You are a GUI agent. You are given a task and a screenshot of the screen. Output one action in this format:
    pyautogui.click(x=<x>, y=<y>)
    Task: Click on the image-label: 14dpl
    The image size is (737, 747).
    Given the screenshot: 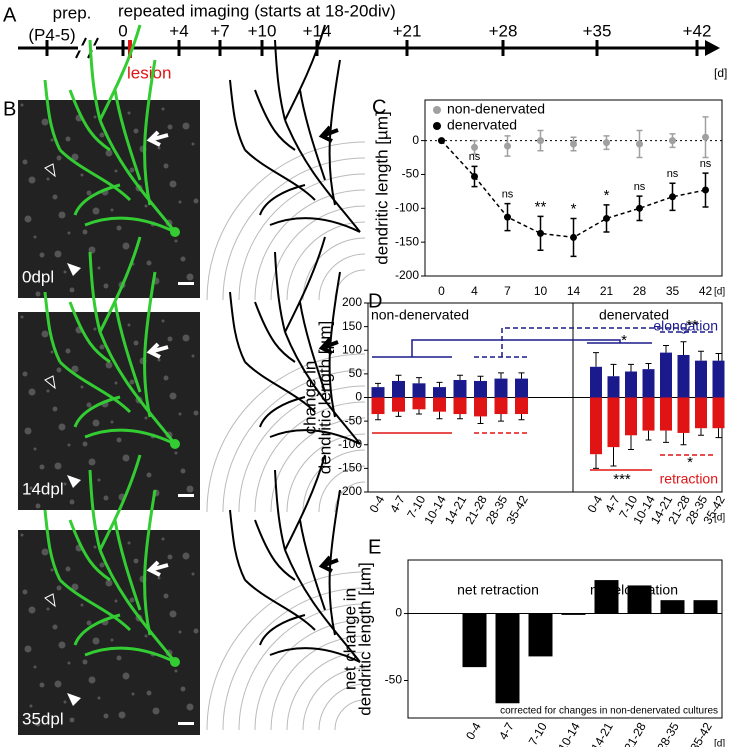 What is the action you would take?
    pyautogui.click(x=43, y=488)
    